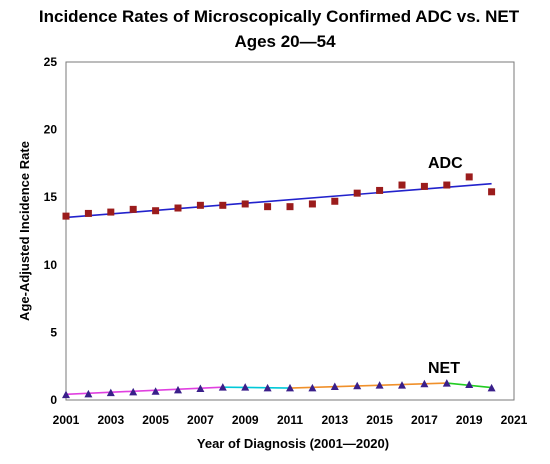 The image size is (550, 464). What do you see at coordinates (24, 231) in the screenshot?
I see `y-axis-label: Age-Adjusted Incidence Rate` at bounding box center [24, 231].